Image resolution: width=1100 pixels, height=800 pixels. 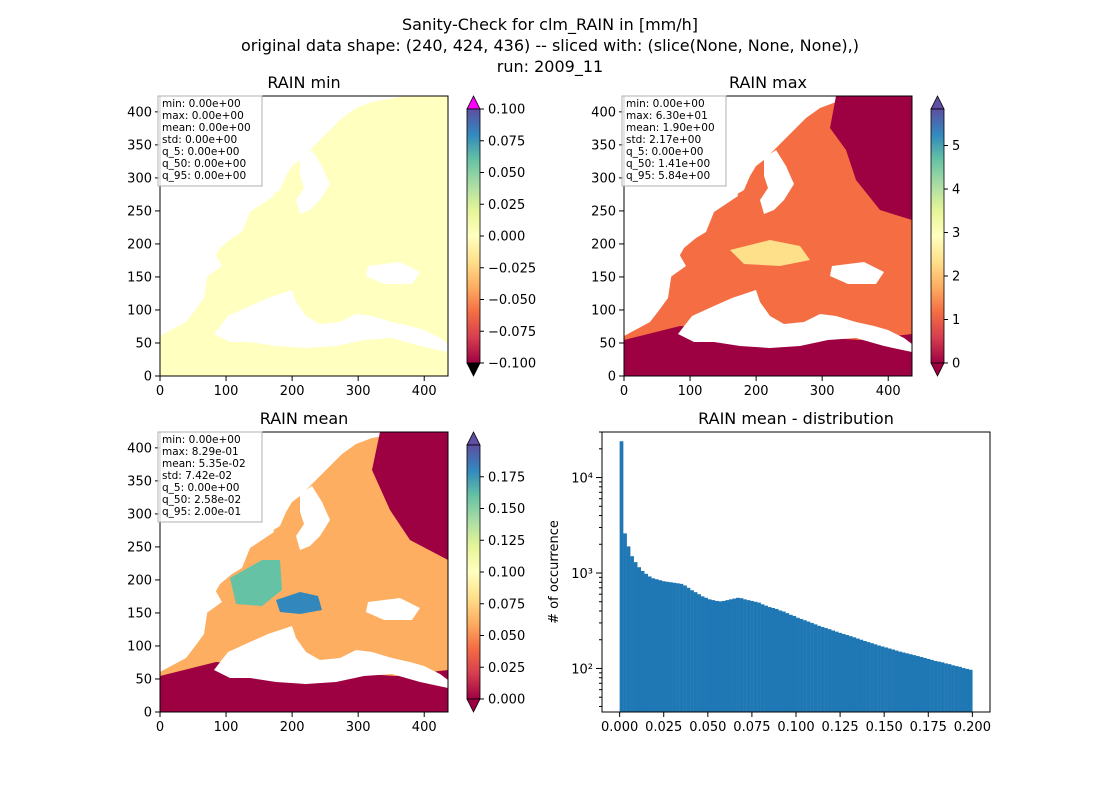 I want to click on stats-box-frame, so click(x=674, y=141).